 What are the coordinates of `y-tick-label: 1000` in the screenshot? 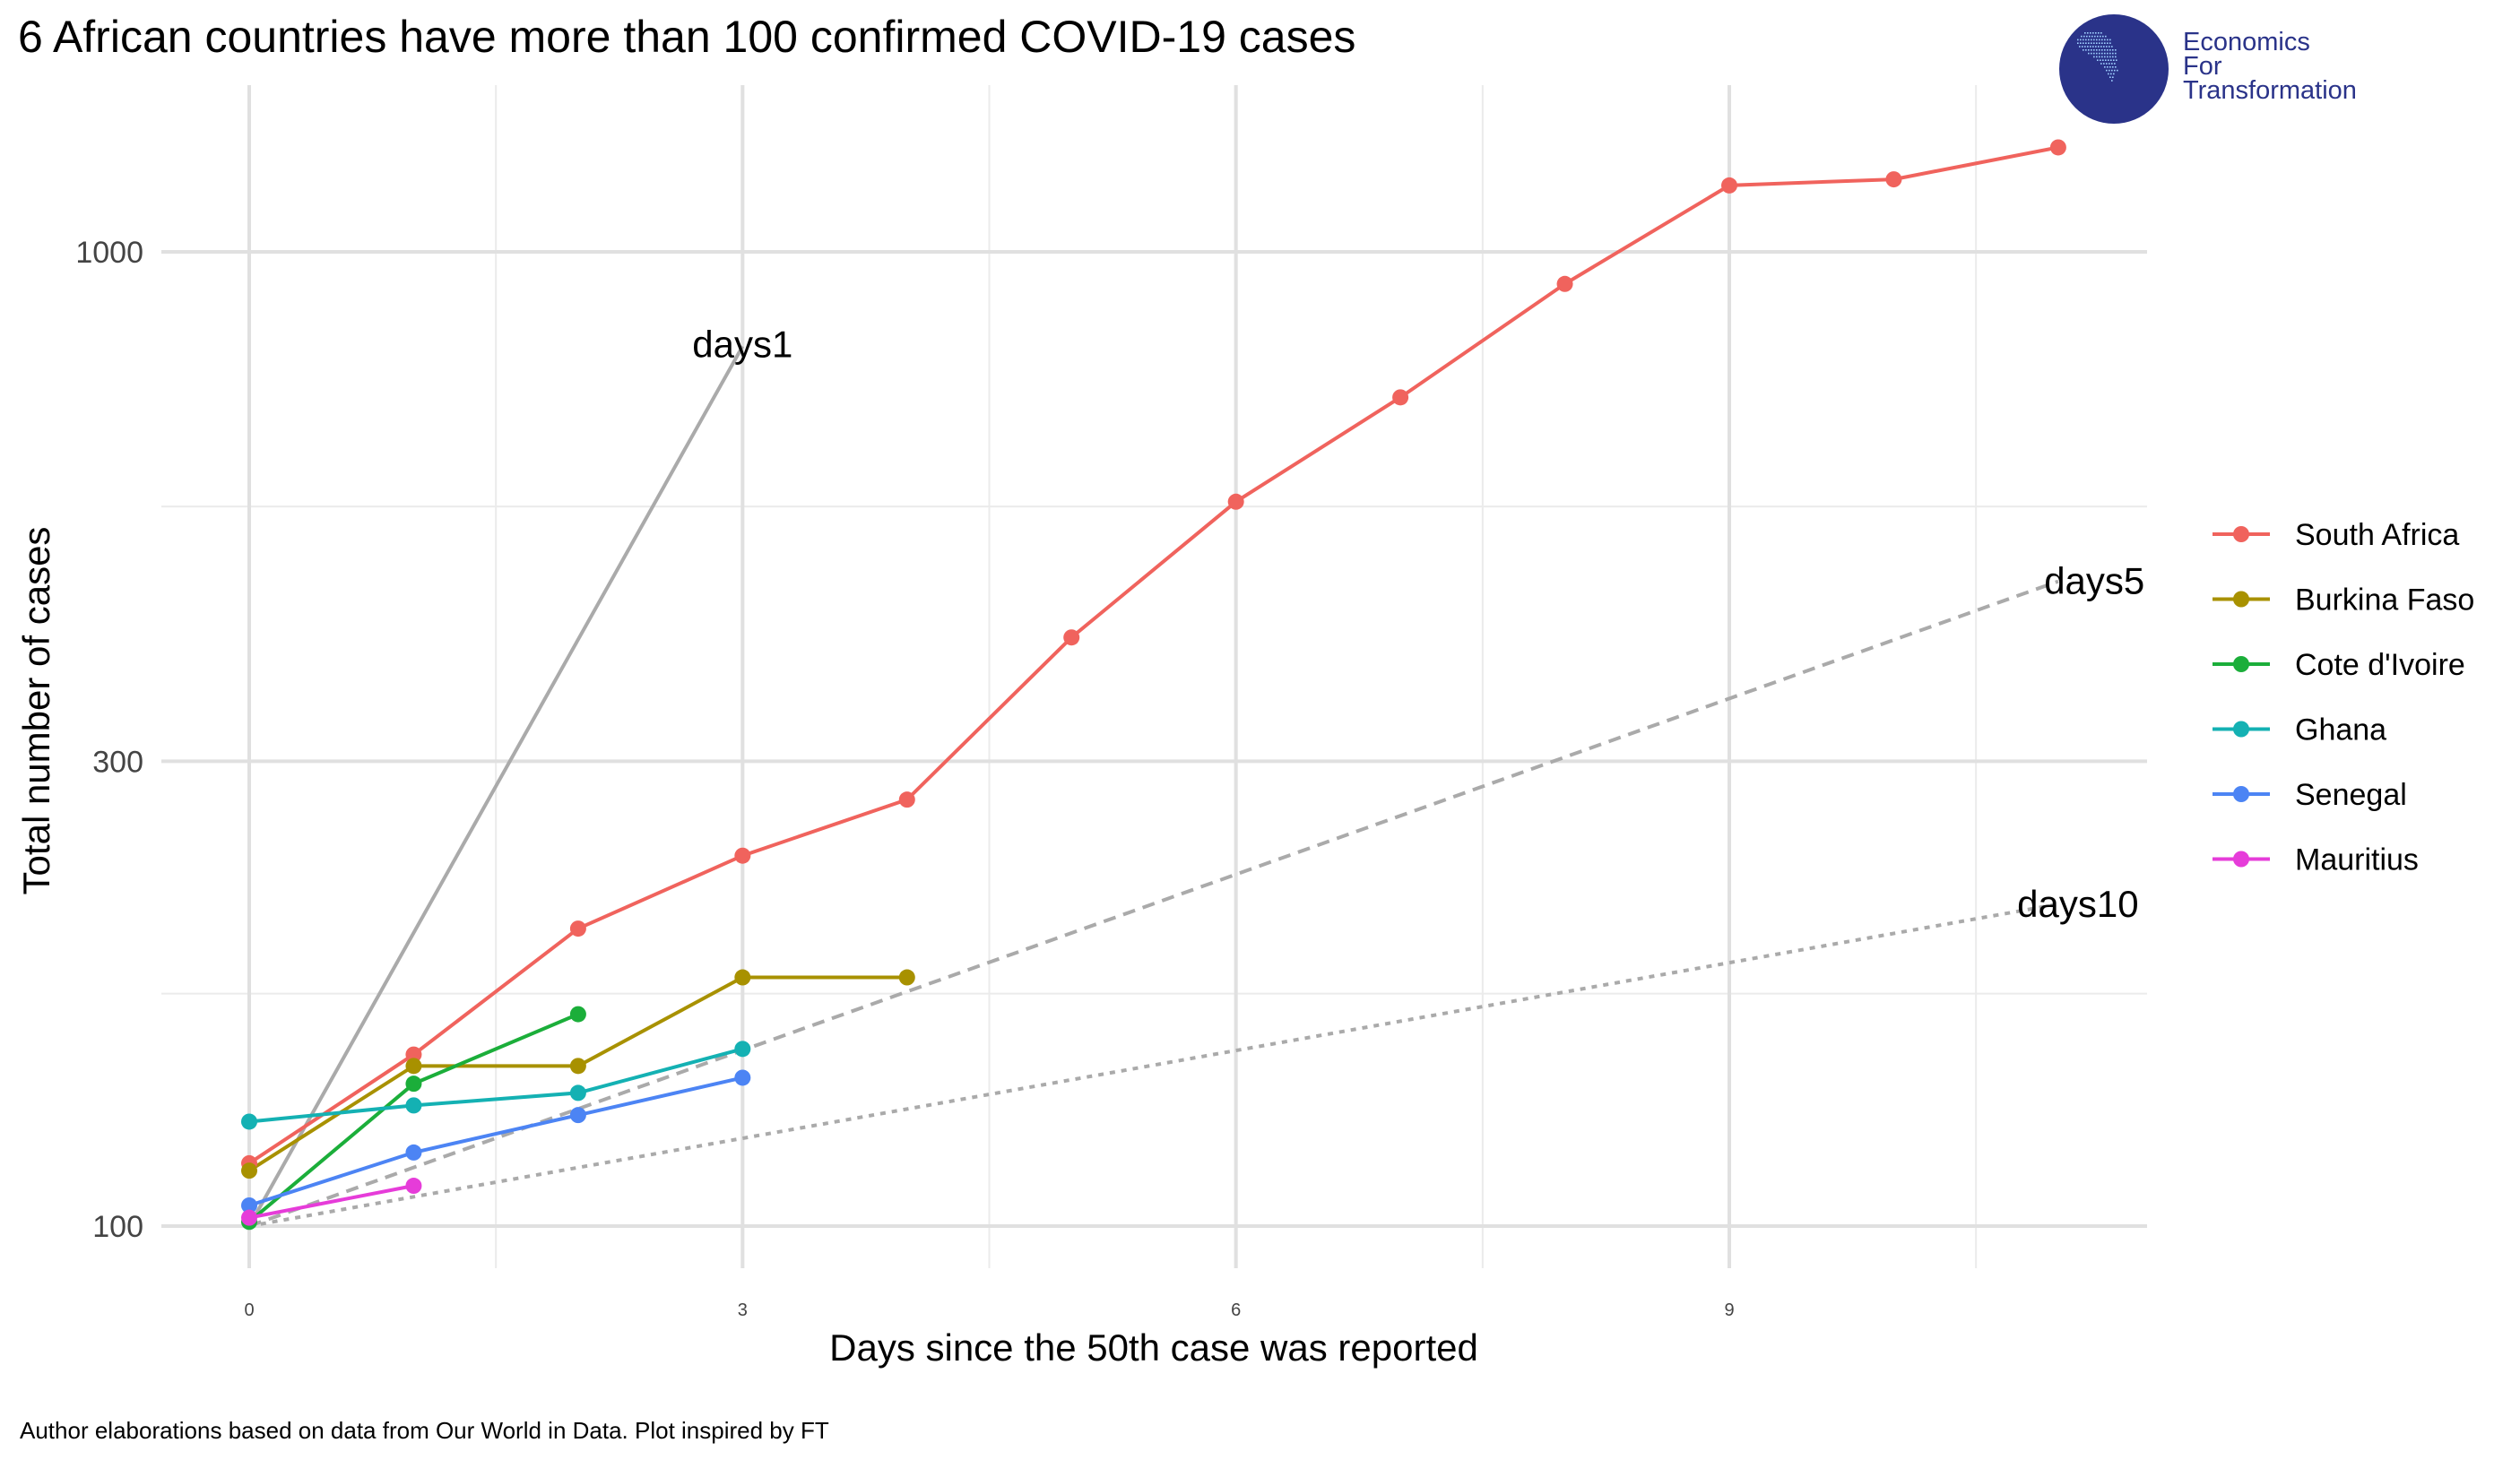 It's located at (109, 253).